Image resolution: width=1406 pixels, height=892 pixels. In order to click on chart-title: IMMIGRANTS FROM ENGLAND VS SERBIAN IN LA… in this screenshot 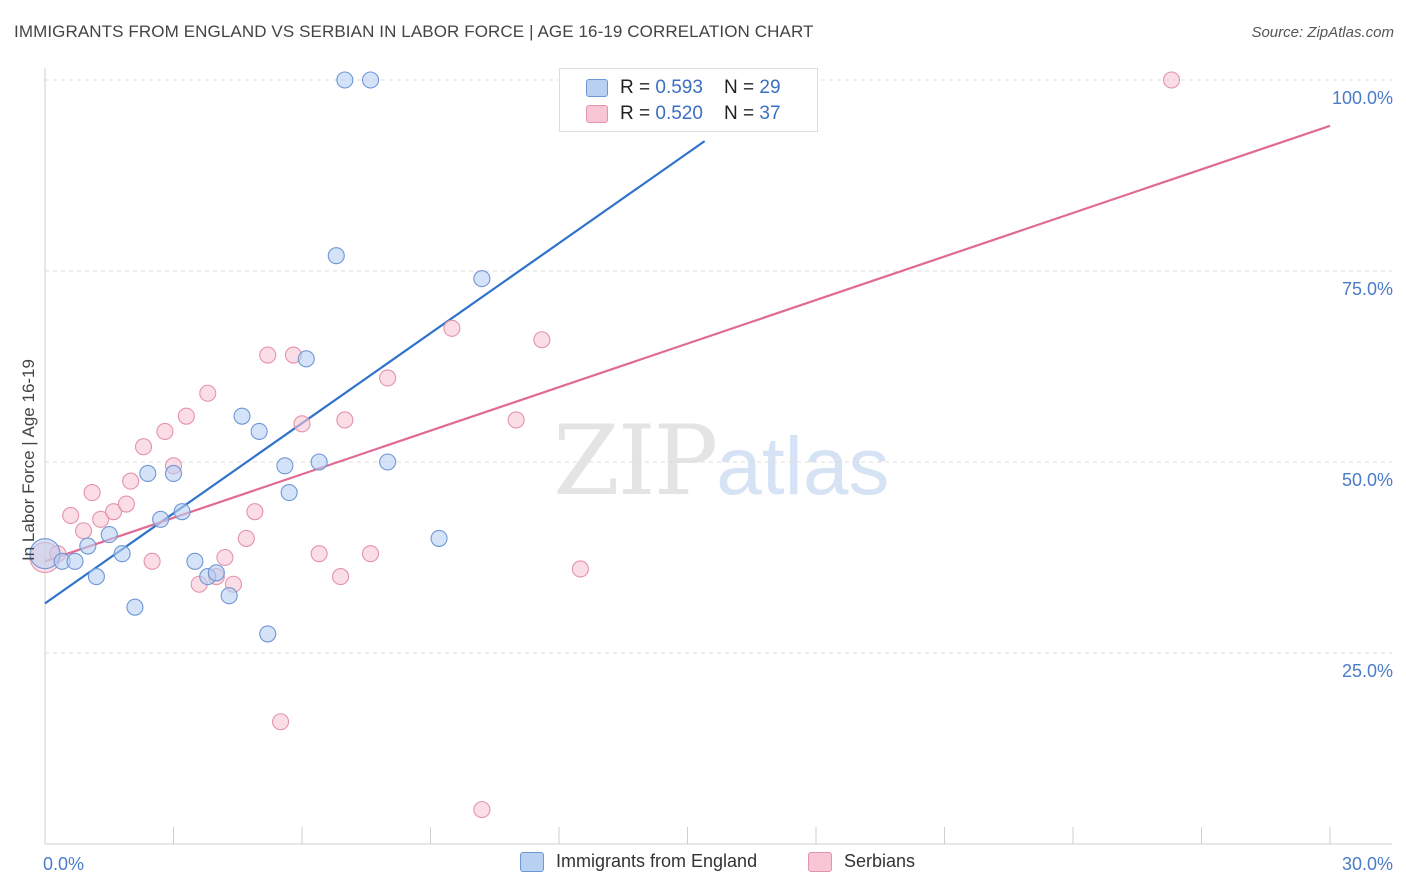, I will do `click(414, 31)`.